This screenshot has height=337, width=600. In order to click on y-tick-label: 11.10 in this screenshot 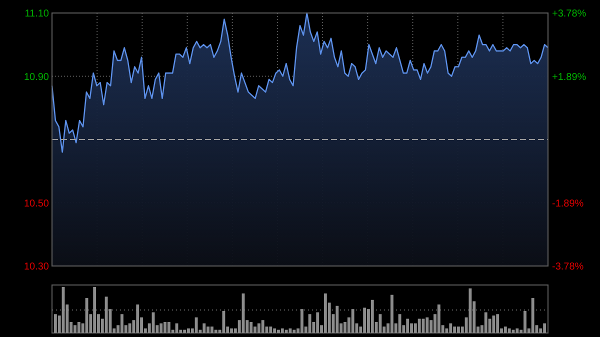, I will do `click(37, 14)`.